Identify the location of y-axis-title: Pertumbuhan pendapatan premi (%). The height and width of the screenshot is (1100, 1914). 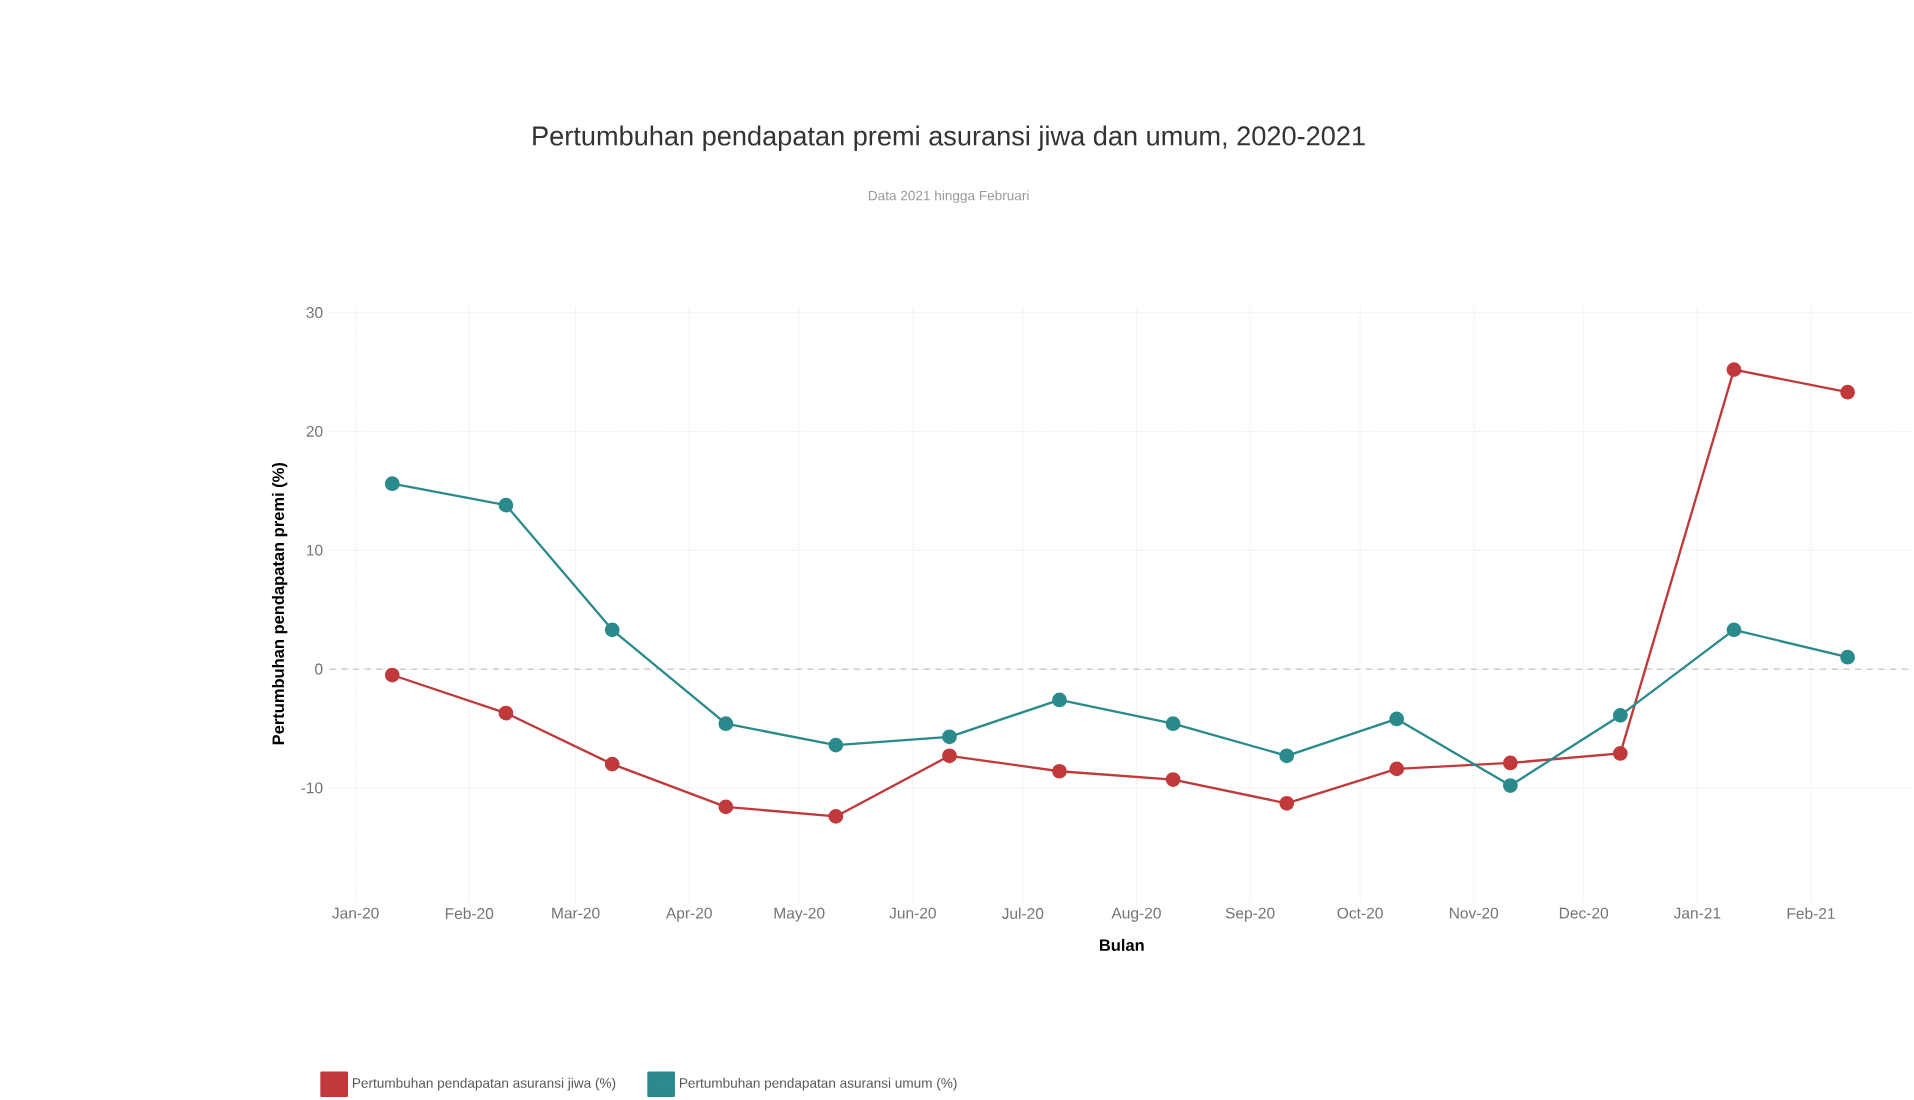
(279, 603).